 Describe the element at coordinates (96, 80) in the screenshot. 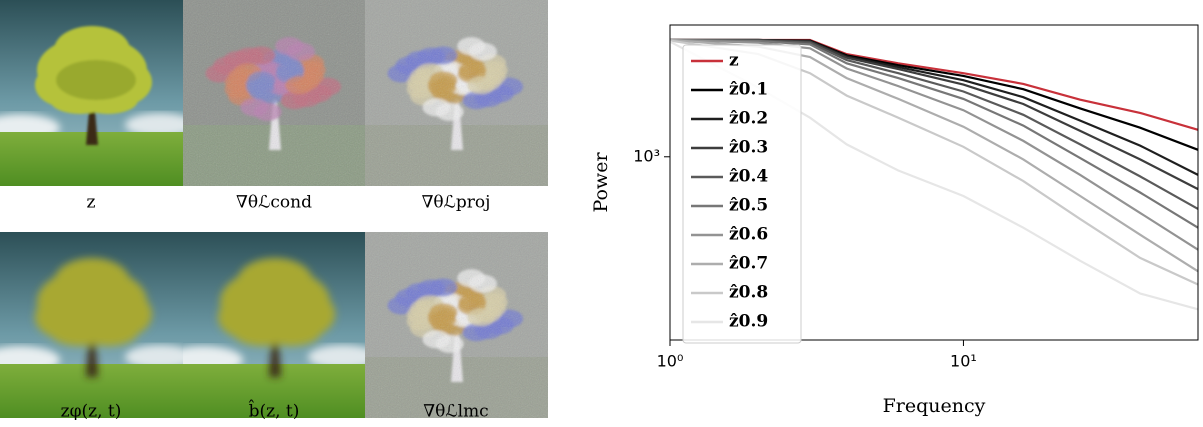

I see `foliage-shade` at that location.